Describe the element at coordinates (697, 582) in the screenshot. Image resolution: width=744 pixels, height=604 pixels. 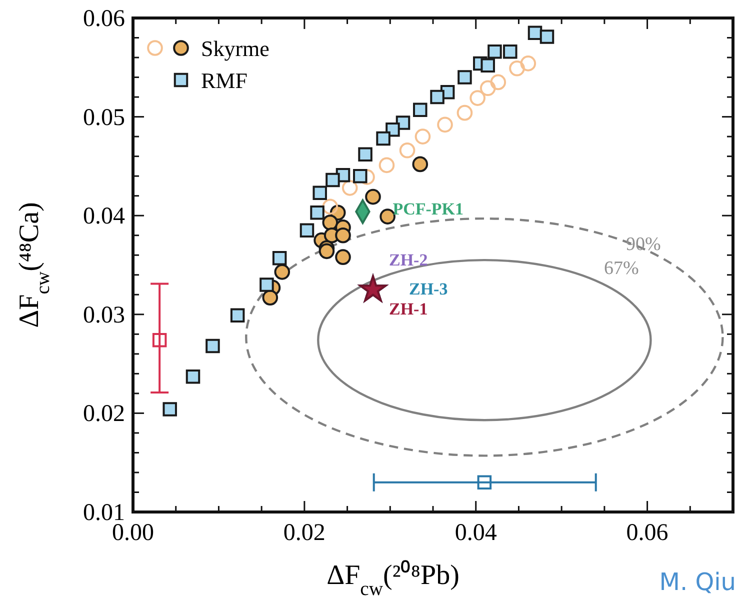
I see `text: M. Qiu` at that location.